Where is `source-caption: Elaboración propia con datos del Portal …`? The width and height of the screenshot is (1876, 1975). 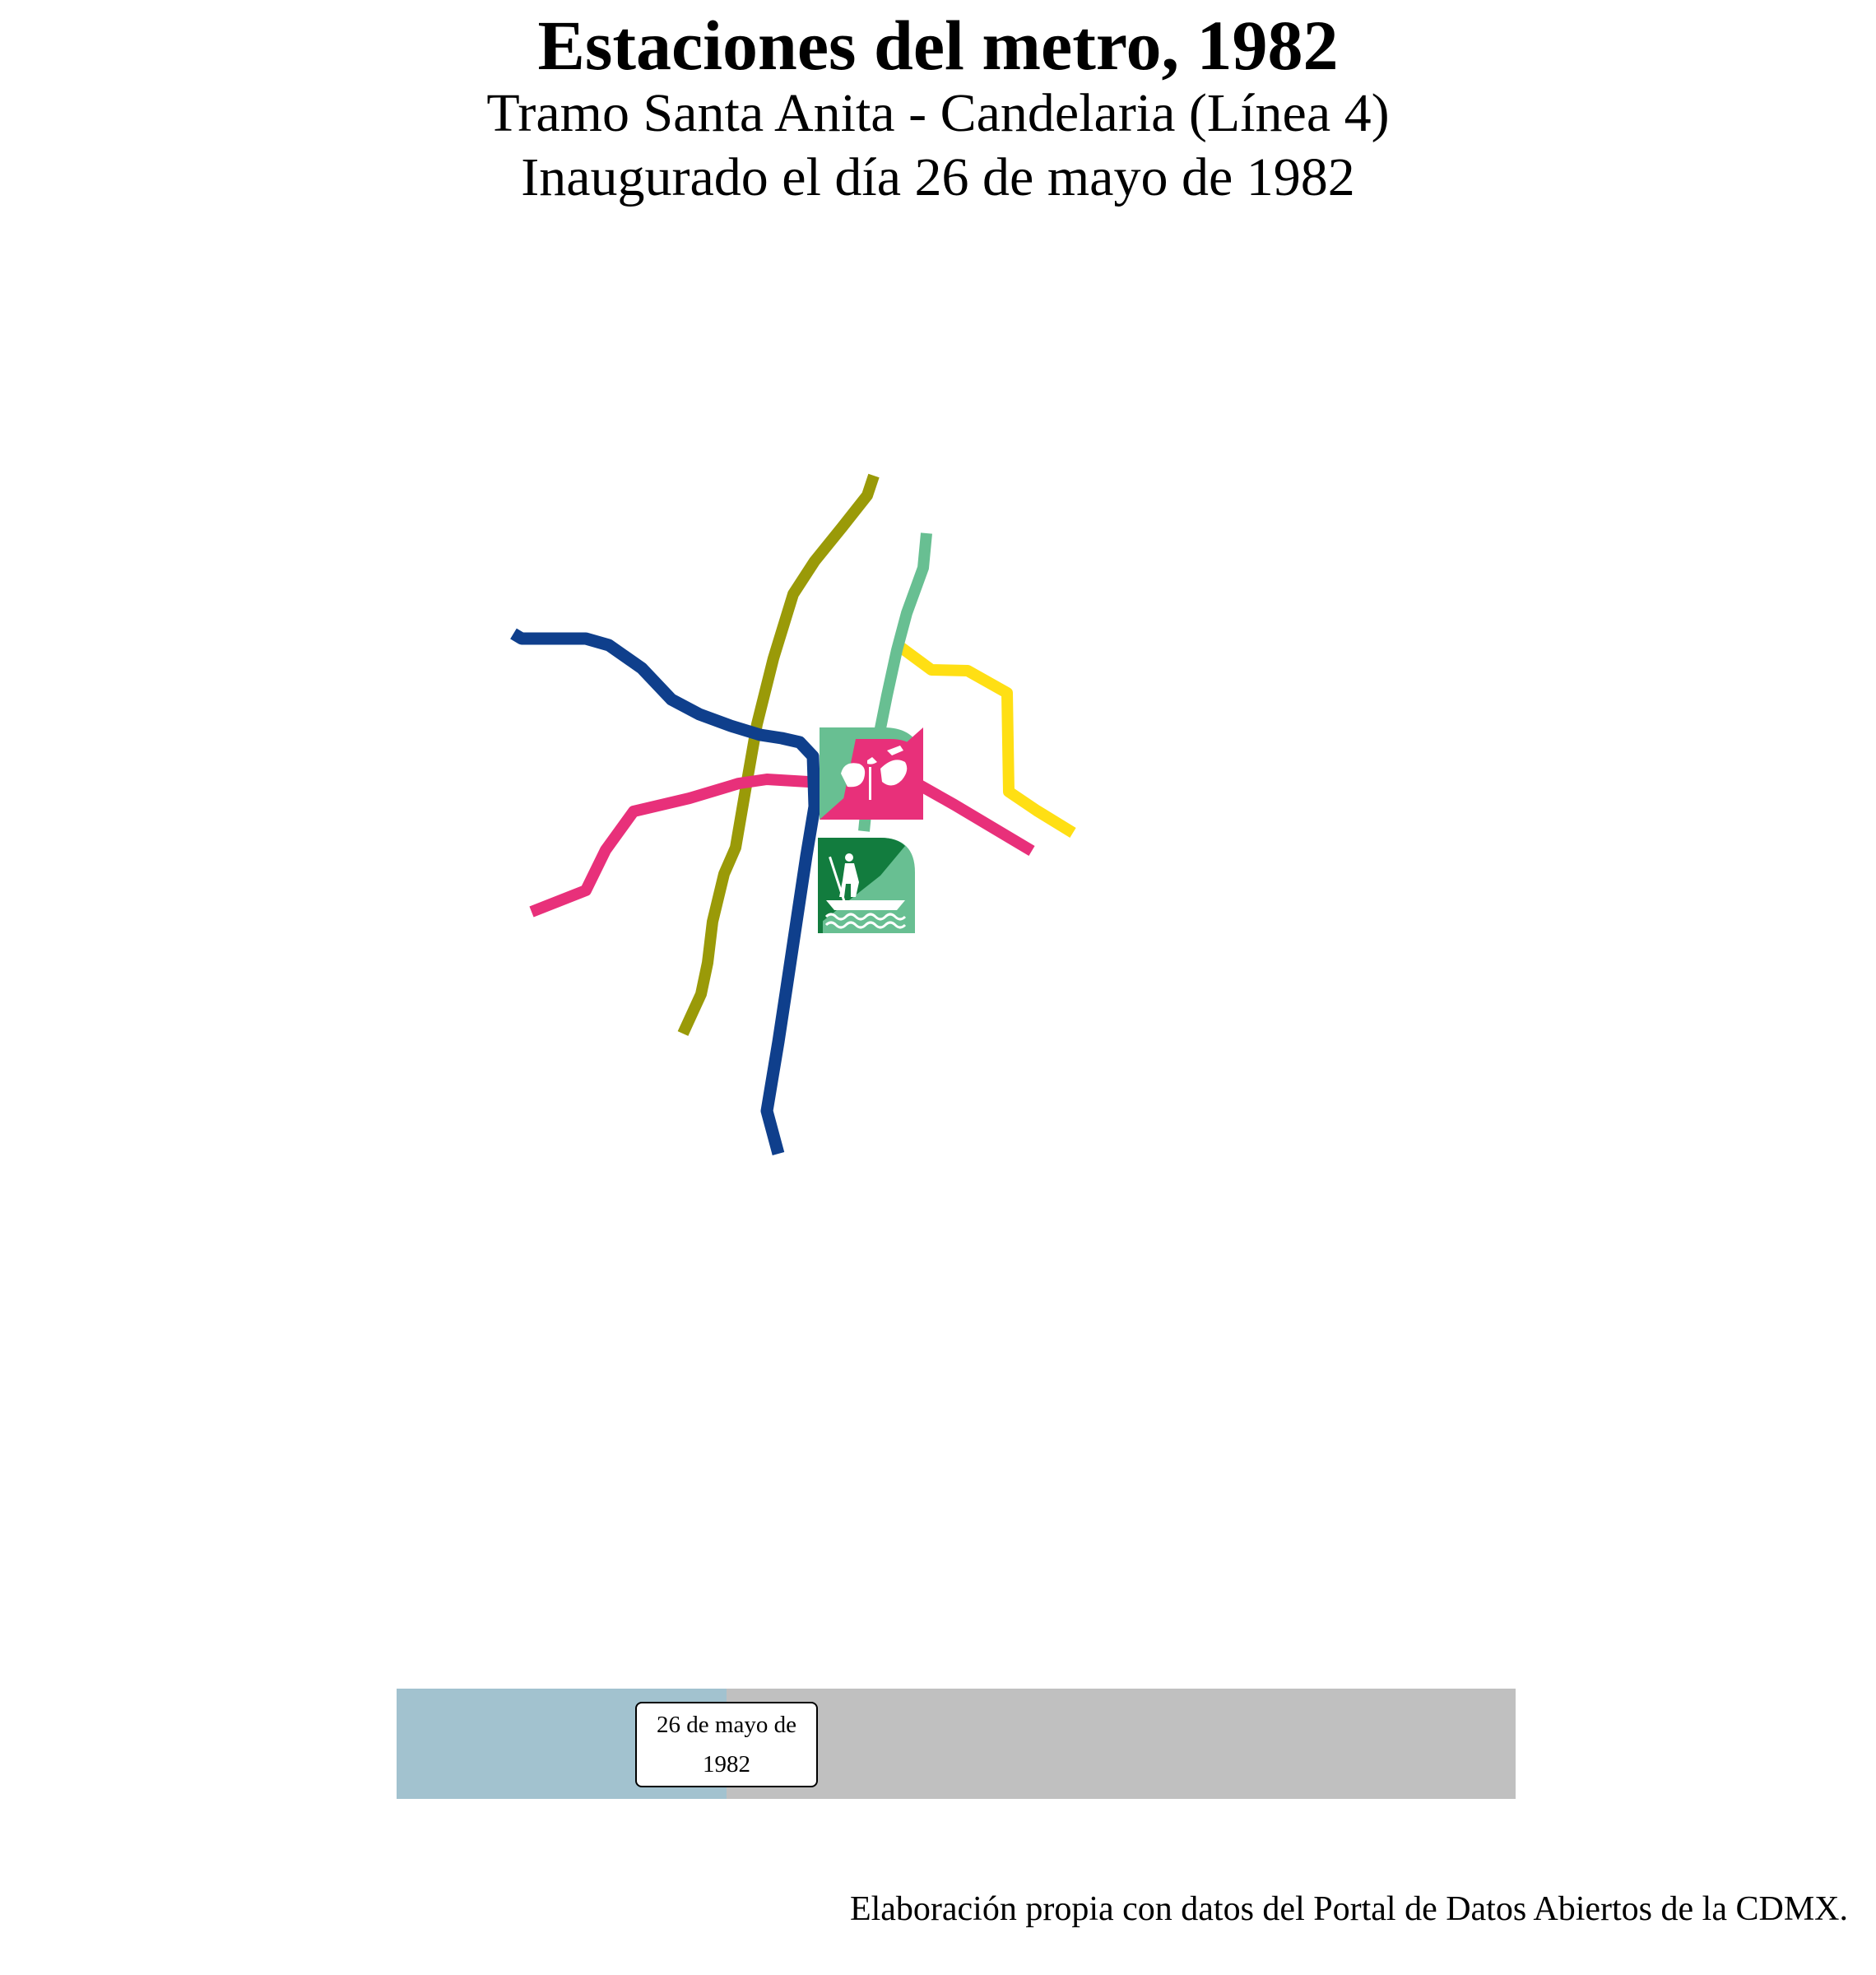
source-caption: Elaboración propia con datos del Portal … is located at coordinates (1348, 1909).